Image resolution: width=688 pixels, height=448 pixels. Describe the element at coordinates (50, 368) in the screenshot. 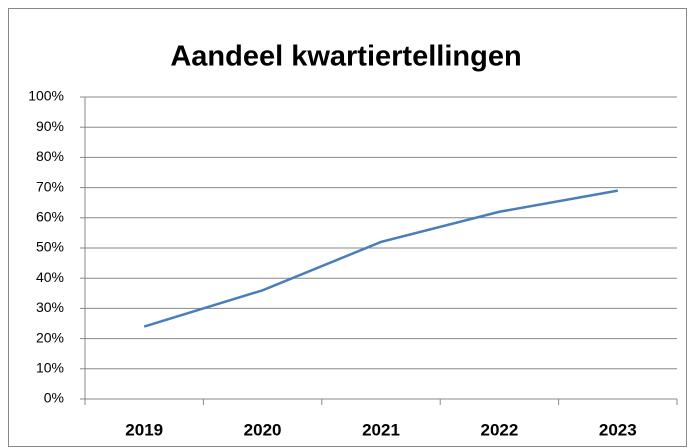

I see `y-tick-label: 10%` at that location.